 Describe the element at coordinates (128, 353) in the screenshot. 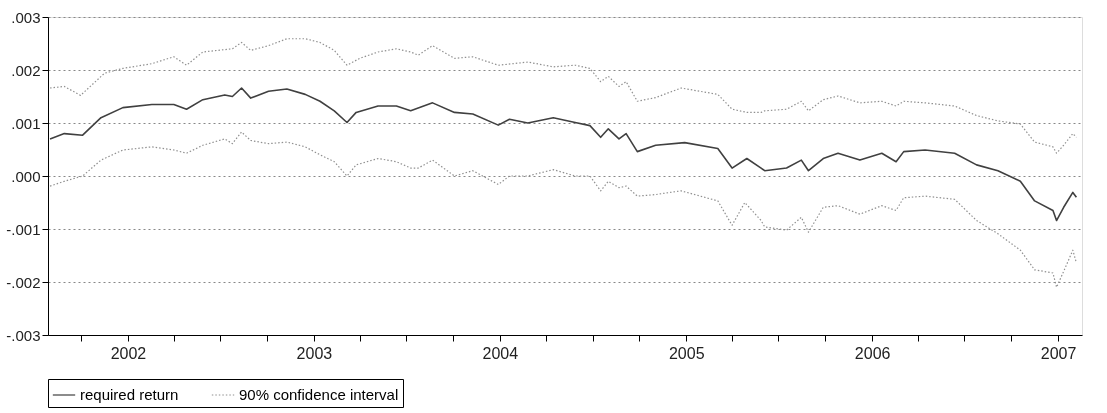

I see `x-tick-label: 2002` at that location.